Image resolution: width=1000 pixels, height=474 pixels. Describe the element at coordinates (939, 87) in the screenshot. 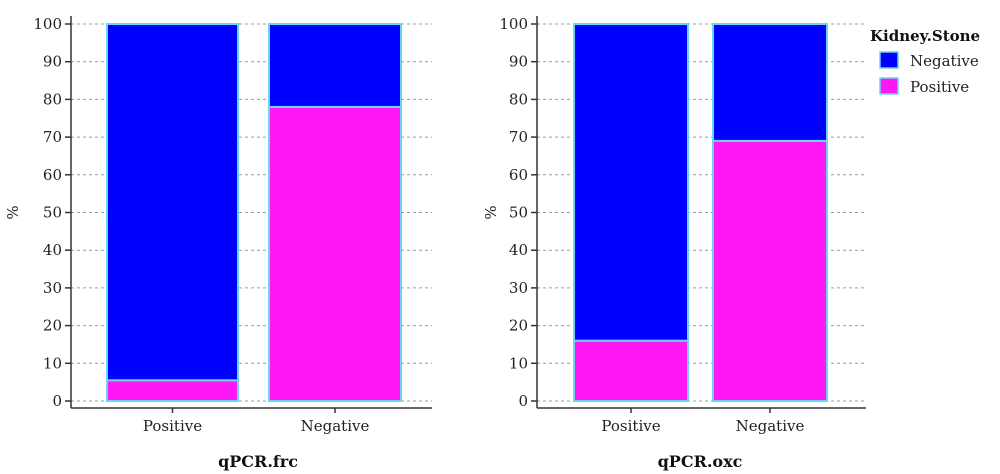

I see `legend-label-positive: Positive` at that location.